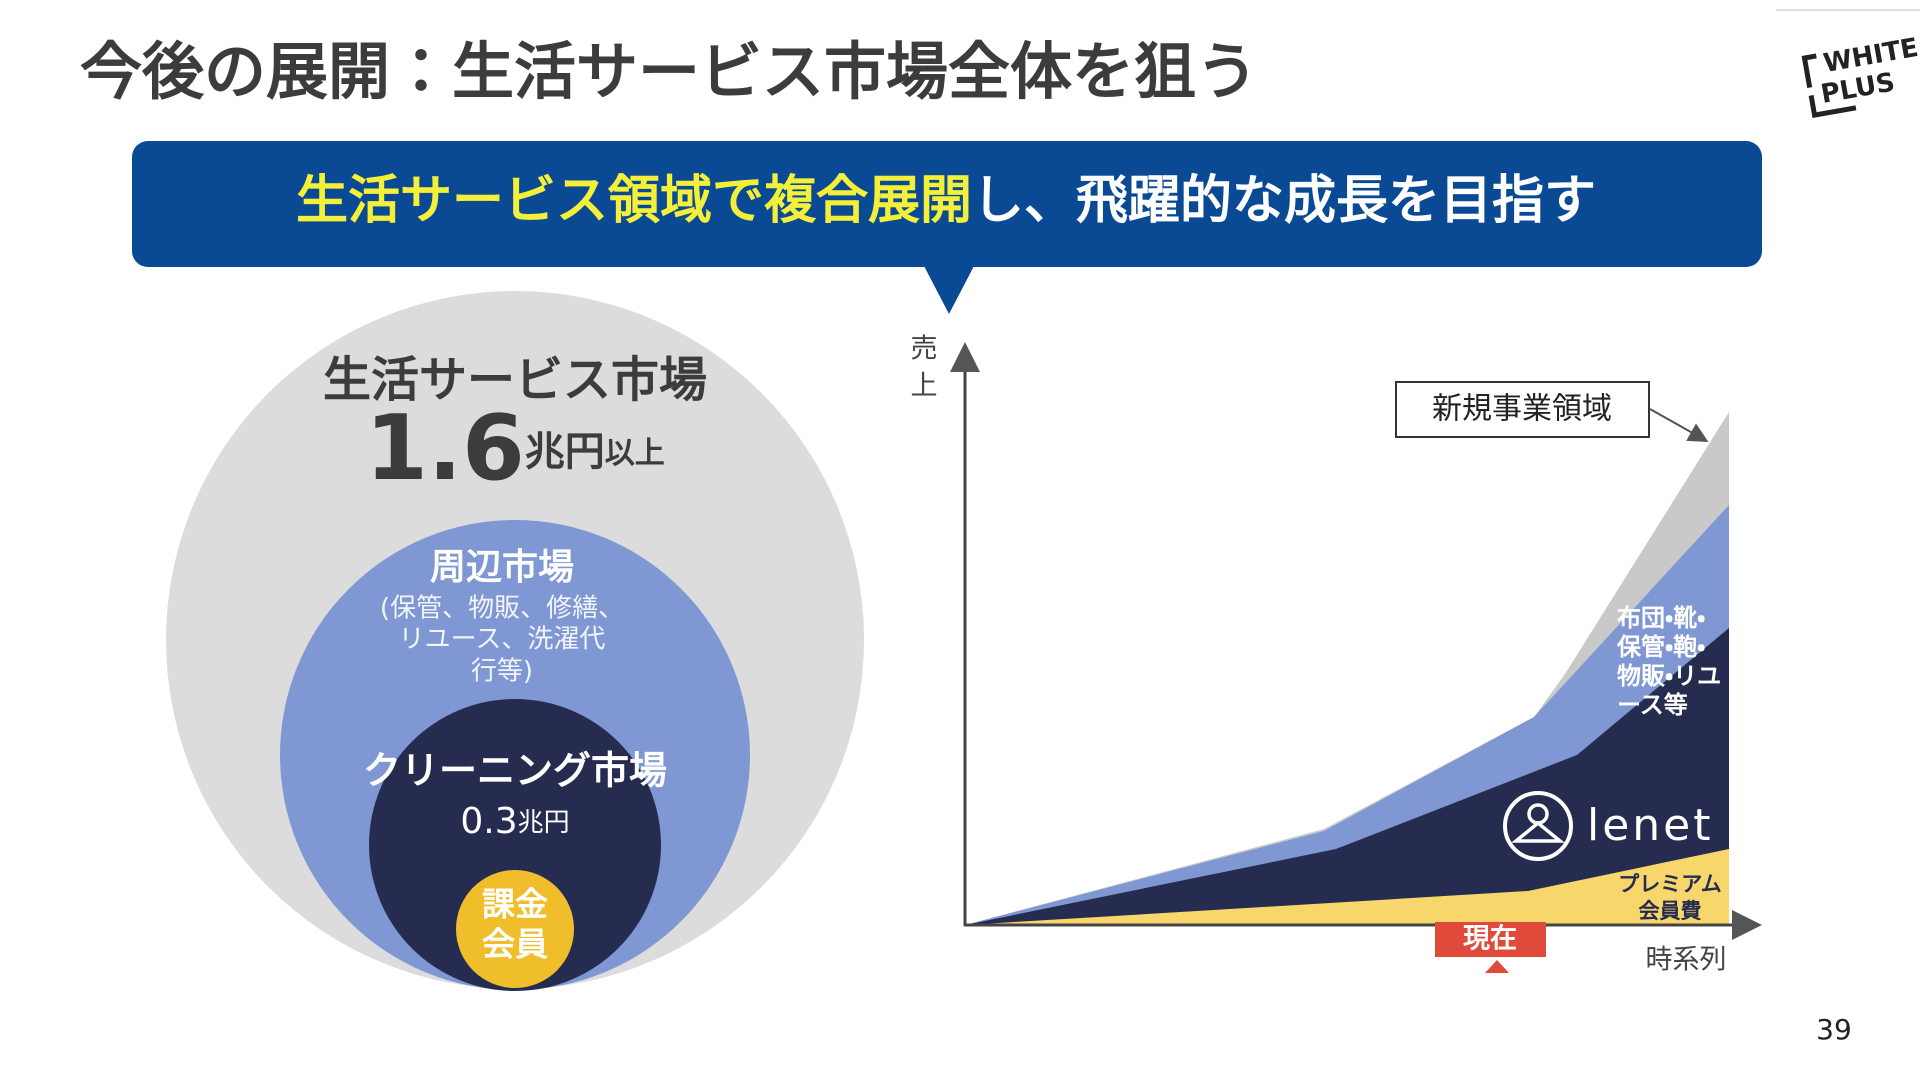 Image resolution: width=1920 pixels, height=1080 pixels. I want to click on callout-pointer, so click(1679, 425).